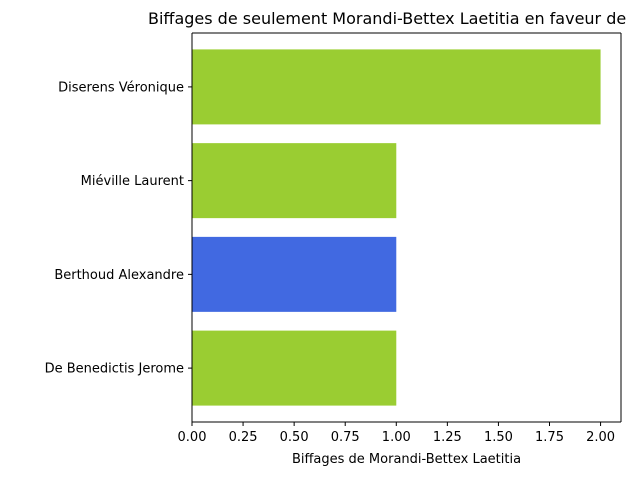 The image size is (640, 480). Describe the element at coordinates (600, 437) in the screenshot. I see `x-tick-label-8: 2.00` at that location.